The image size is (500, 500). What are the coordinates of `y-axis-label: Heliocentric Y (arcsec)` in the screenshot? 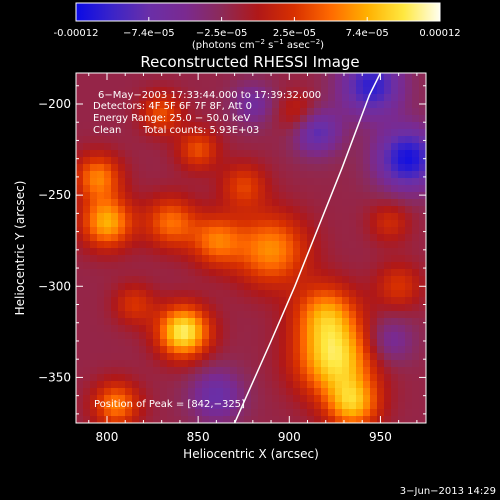 It's located at (20, 248).